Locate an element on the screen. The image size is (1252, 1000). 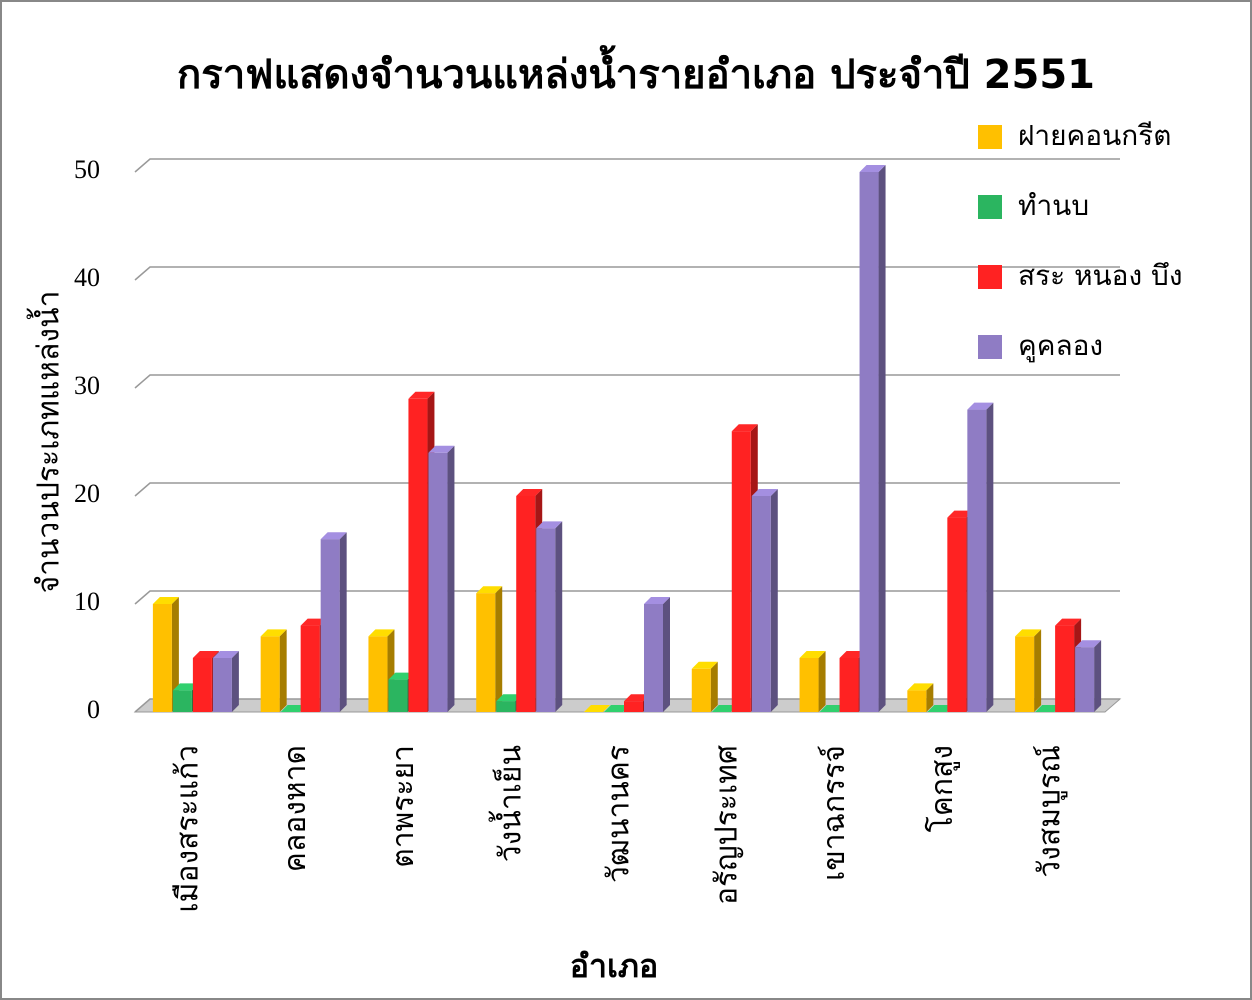
x-tick-label: ตาพระยา is located at coordinates (403, 806).